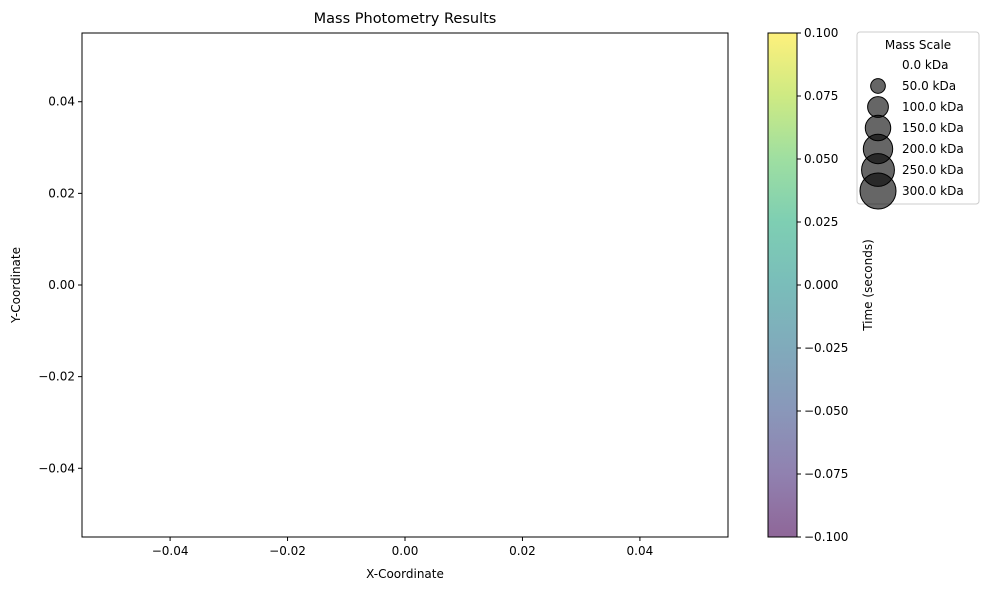 This screenshot has width=988, height=590. What do you see at coordinates (522, 551) in the screenshot?
I see `x-tick-label: 0.02` at bounding box center [522, 551].